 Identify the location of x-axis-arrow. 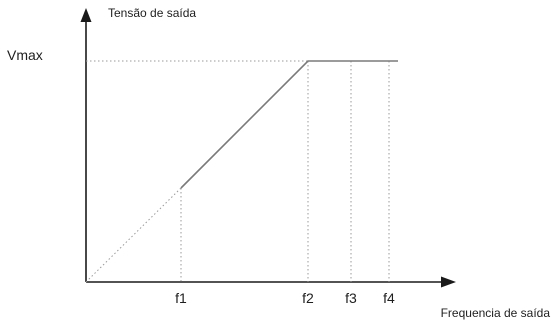
(448, 282).